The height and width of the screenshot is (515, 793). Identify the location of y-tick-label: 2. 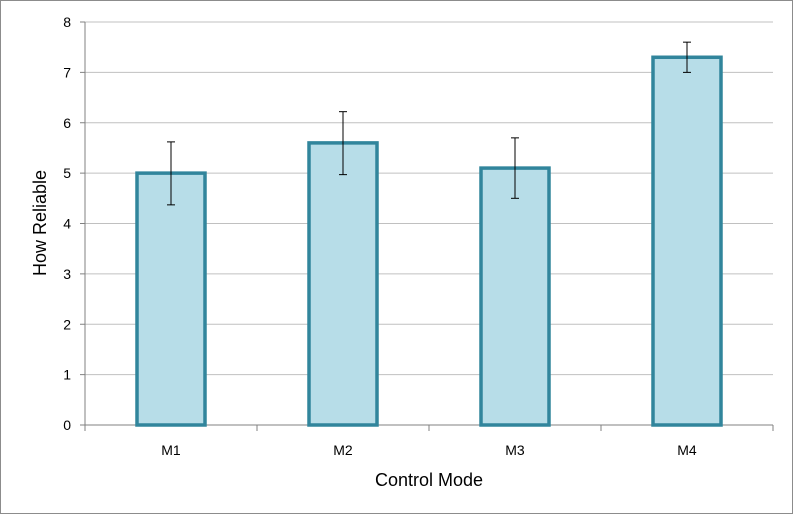
(67, 324).